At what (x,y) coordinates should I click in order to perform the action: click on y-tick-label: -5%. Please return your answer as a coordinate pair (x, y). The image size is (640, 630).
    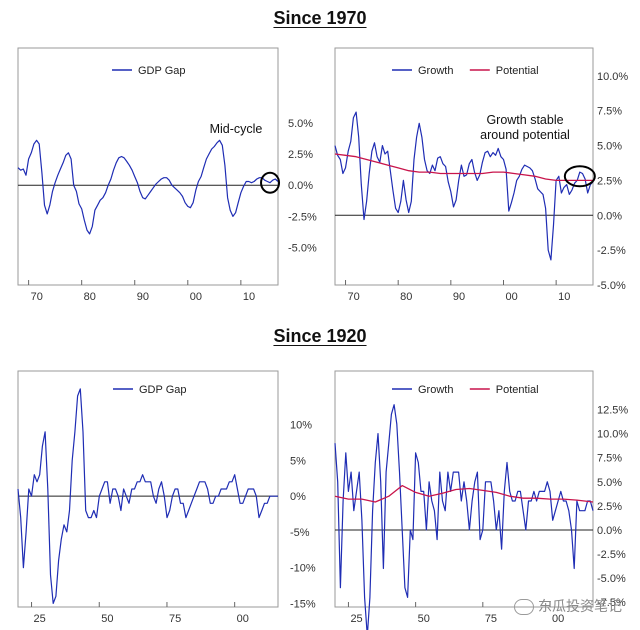
    Looking at the image, I should click on (300, 533).